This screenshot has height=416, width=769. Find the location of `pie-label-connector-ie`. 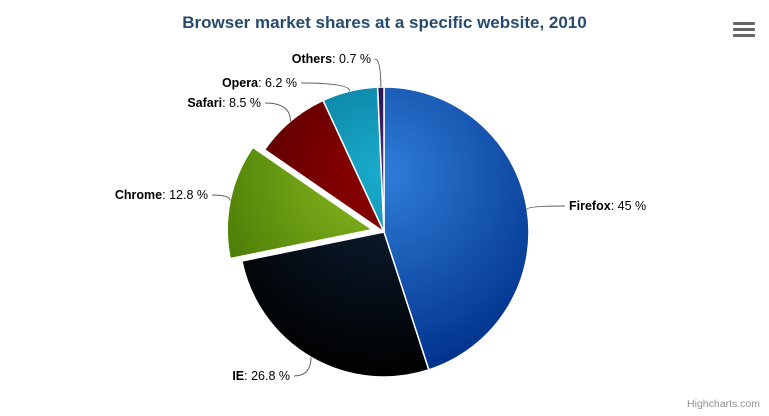

pie-label-connector-ie is located at coordinates (302, 367).